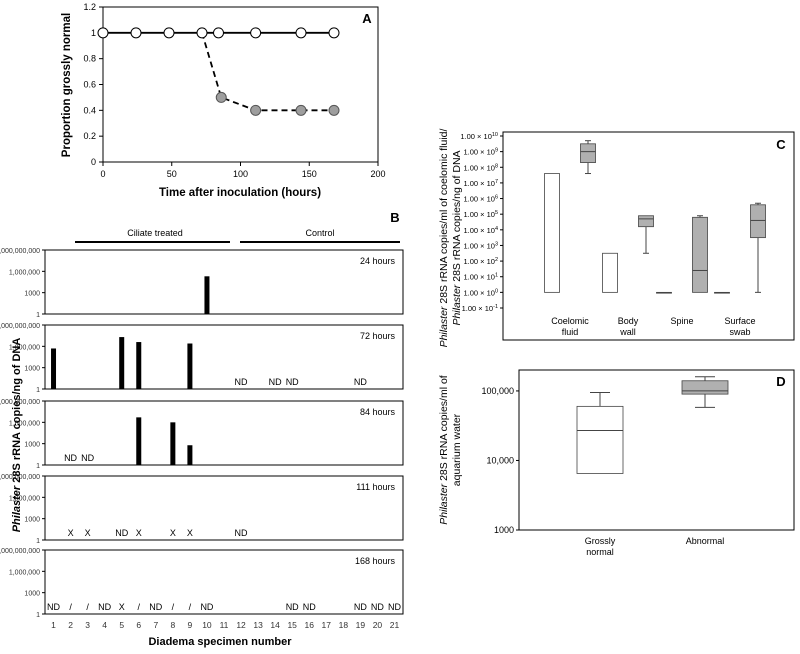  What do you see at coordinates (53, 625) in the screenshot?
I see `panel-b-xtick-label: 1` at bounding box center [53, 625].